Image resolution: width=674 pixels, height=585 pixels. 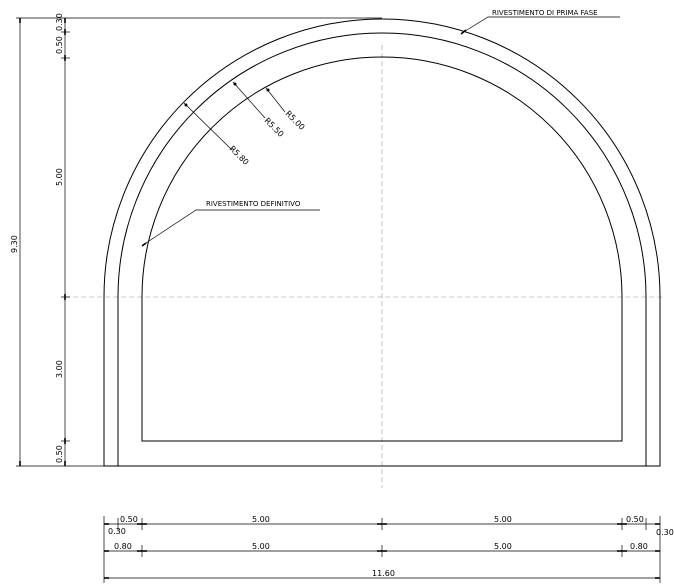 What do you see at coordinates (545, 13) in the screenshot?
I see `label-rivestimento-prima-fase: RIVESTIMENTO DI PRIMA FASE` at bounding box center [545, 13].